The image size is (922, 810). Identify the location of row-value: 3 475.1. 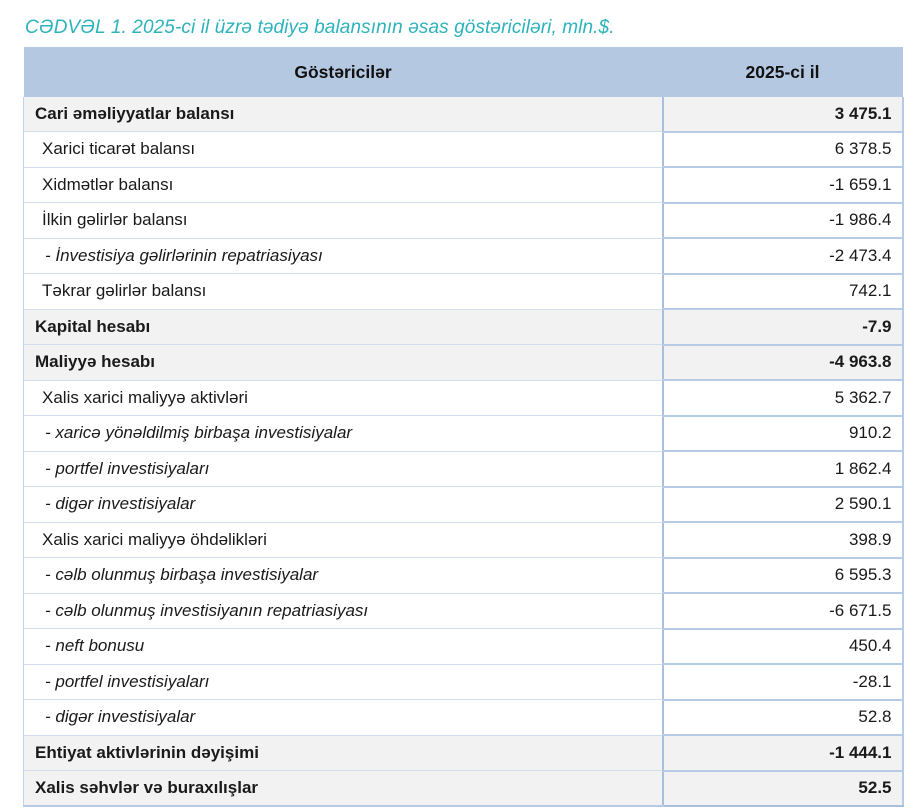
(782, 115).